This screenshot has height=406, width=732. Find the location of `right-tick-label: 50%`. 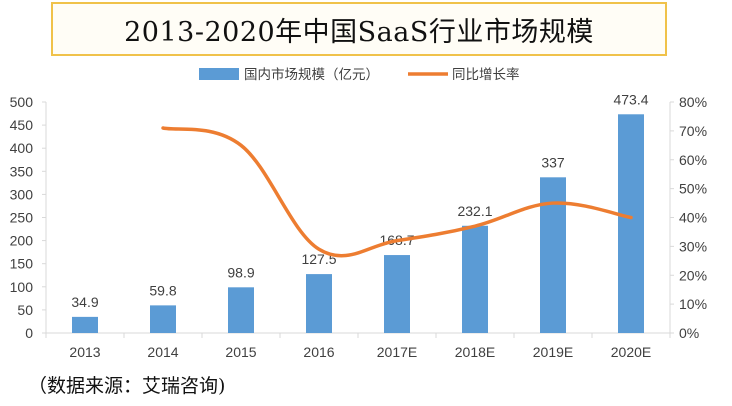

right-tick-label: 50% is located at coordinates (693, 189).